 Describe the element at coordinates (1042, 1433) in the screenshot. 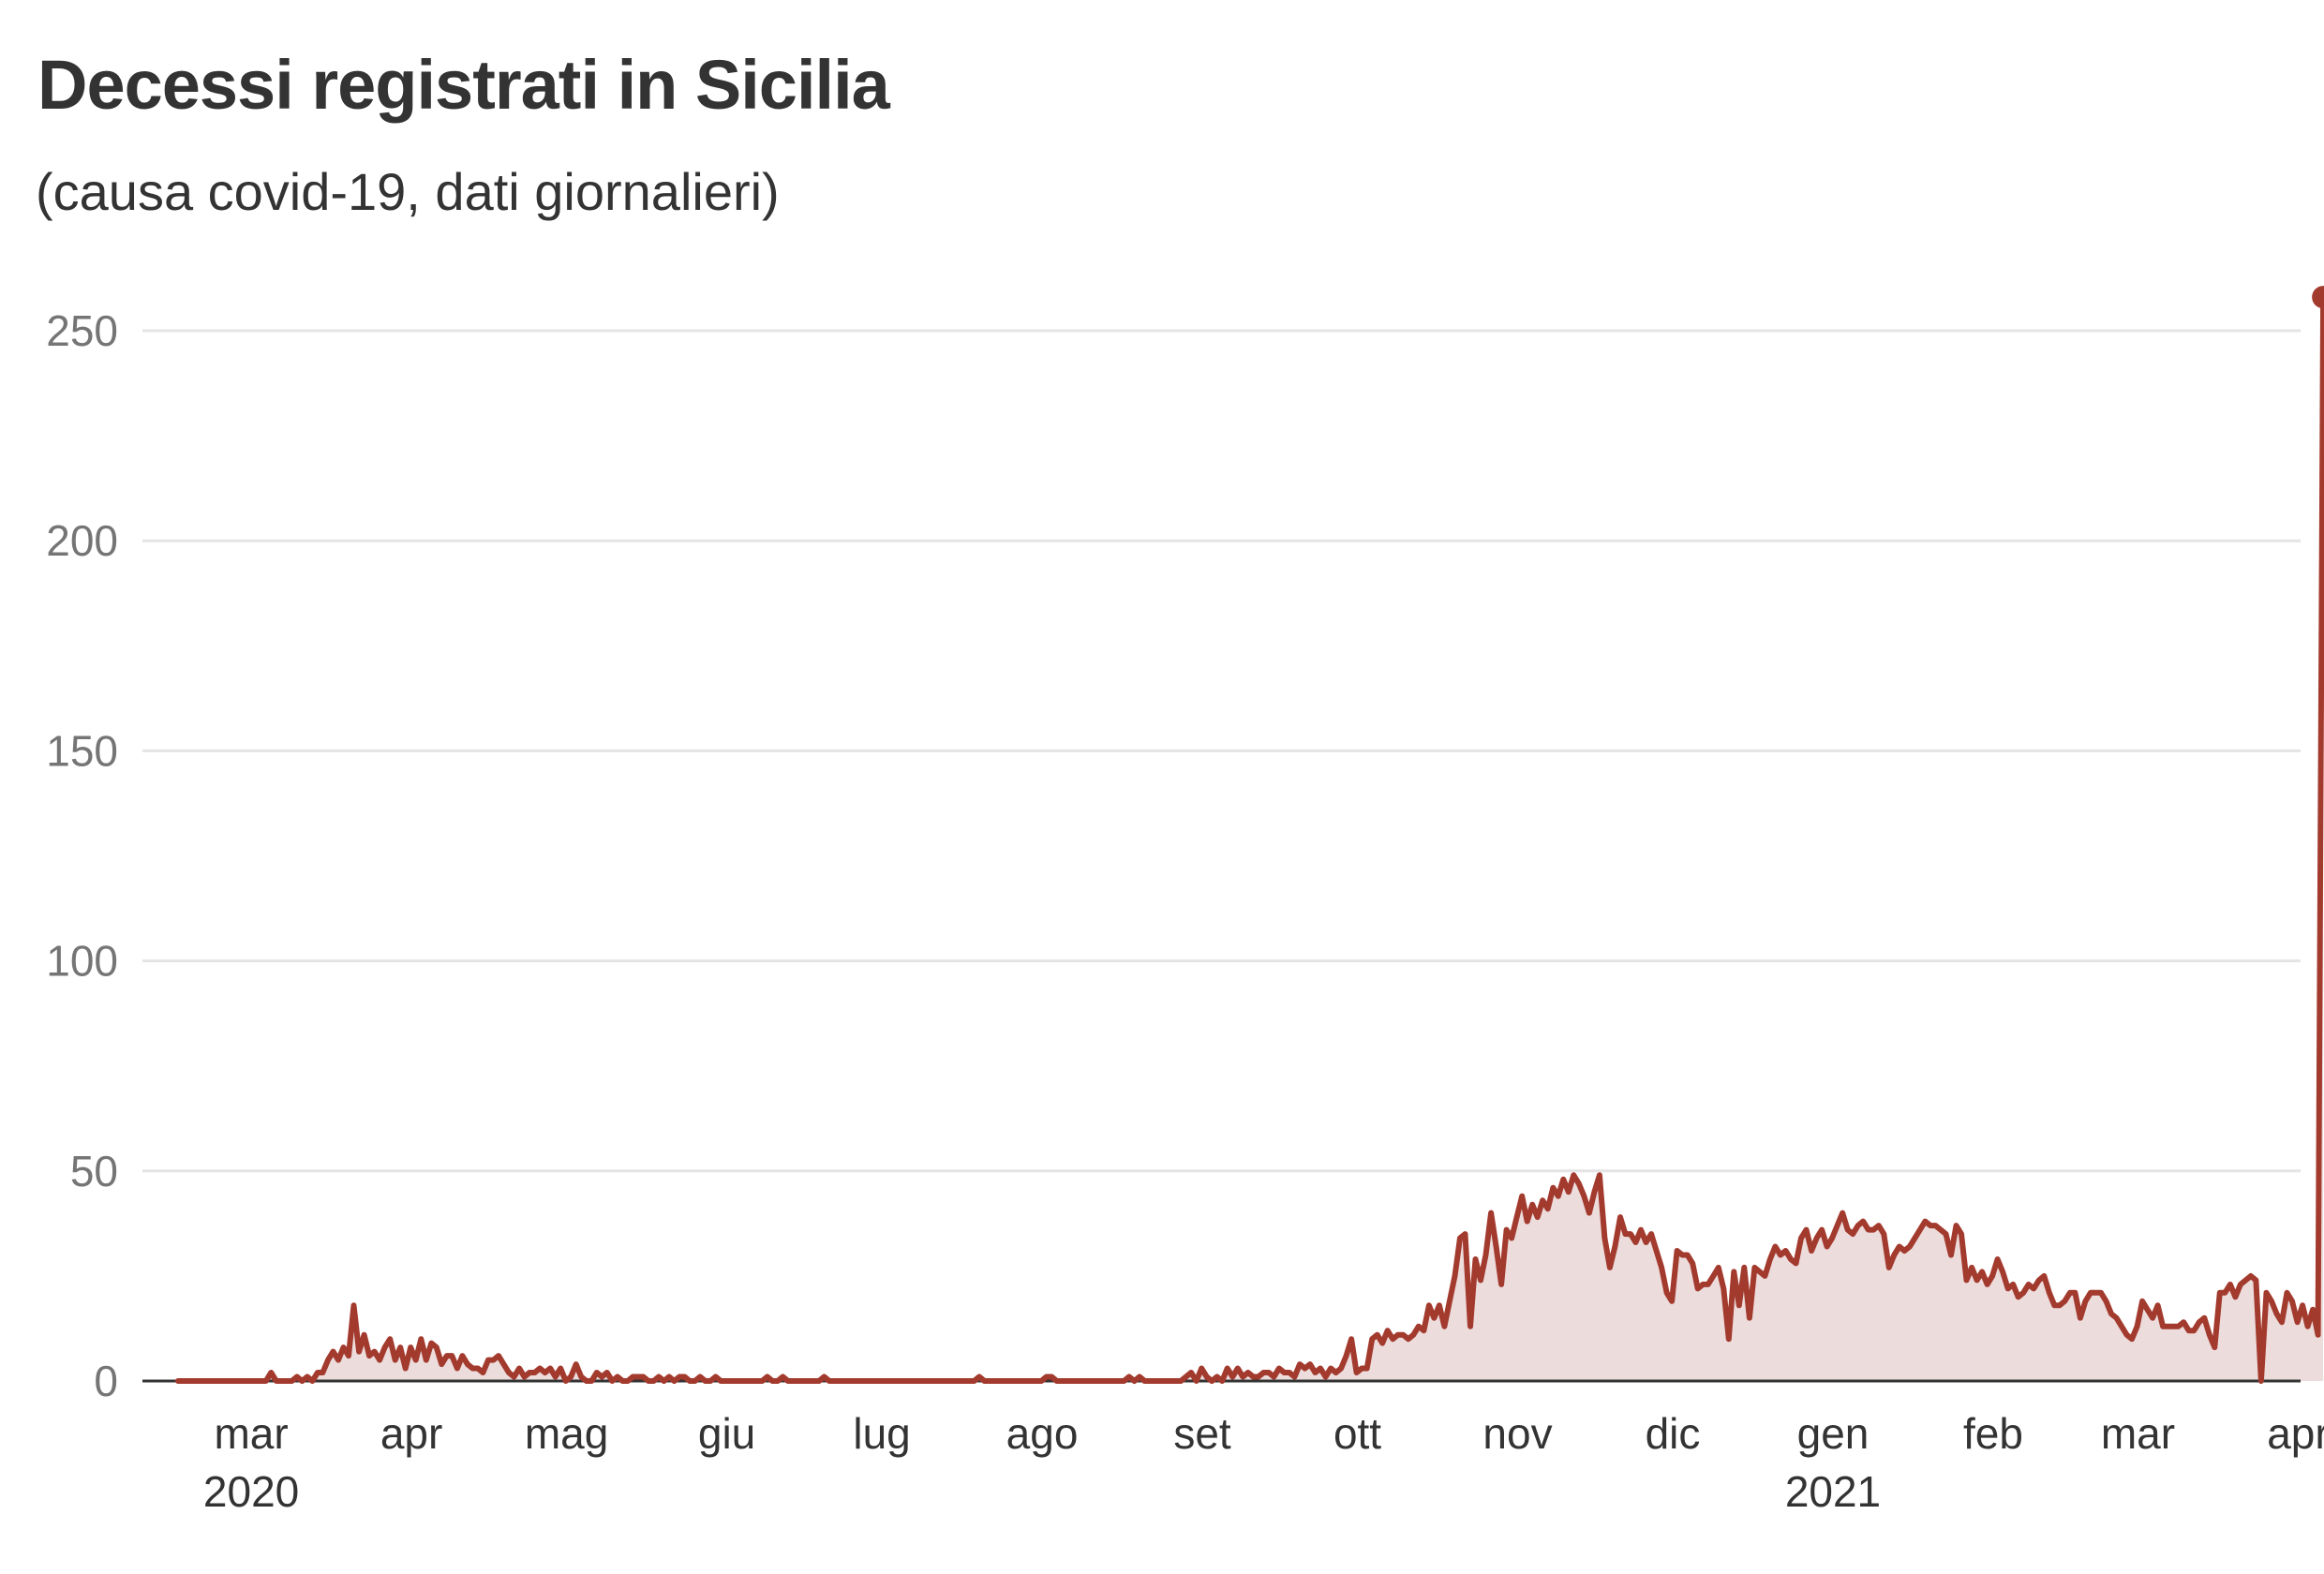

I see `x-tick-month: ago` at that location.